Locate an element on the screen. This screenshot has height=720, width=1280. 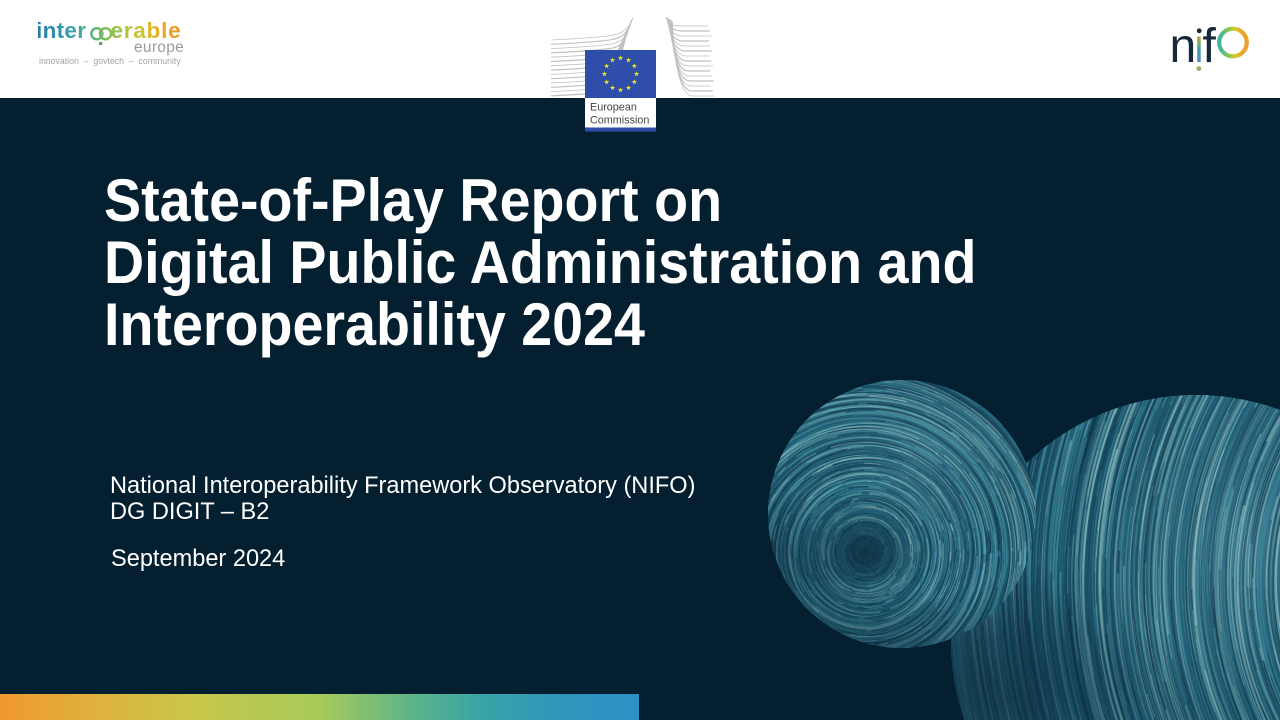
svg-text: inter is located at coordinates (62, 30).